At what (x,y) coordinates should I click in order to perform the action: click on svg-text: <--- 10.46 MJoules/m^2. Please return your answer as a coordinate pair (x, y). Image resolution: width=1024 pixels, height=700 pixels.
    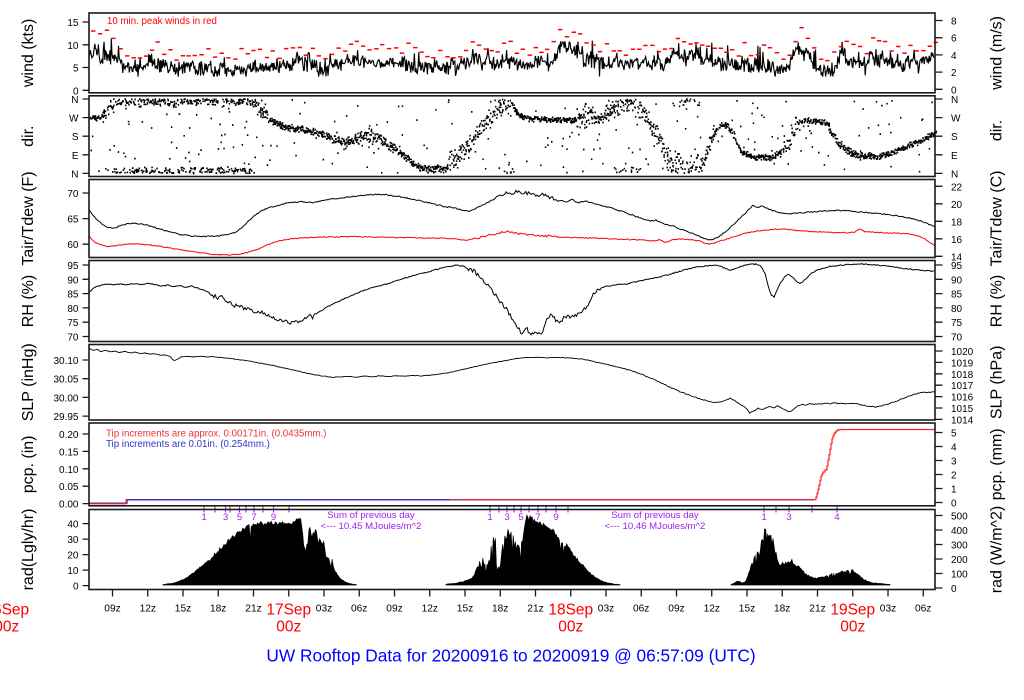
    Looking at the image, I should click on (655, 526).